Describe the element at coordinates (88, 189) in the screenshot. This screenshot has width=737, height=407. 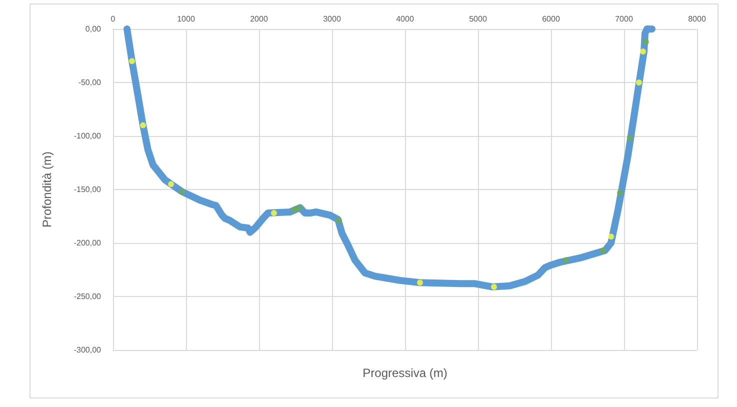
I see `y-tick-label: -150,00` at that location.